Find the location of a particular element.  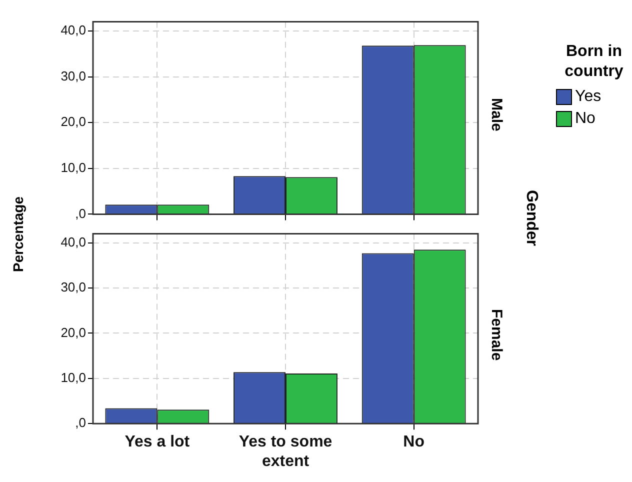

legend-label: No is located at coordinates (585, 119).